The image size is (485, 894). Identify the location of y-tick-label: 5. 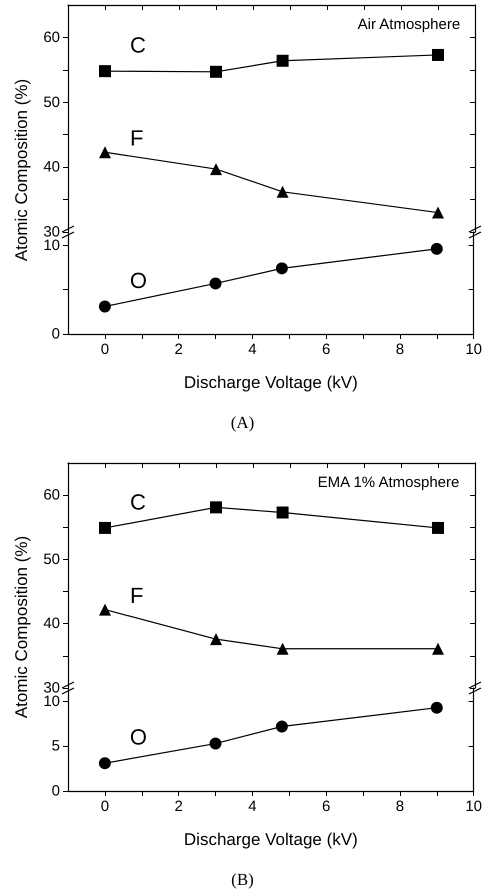
(56, 746).